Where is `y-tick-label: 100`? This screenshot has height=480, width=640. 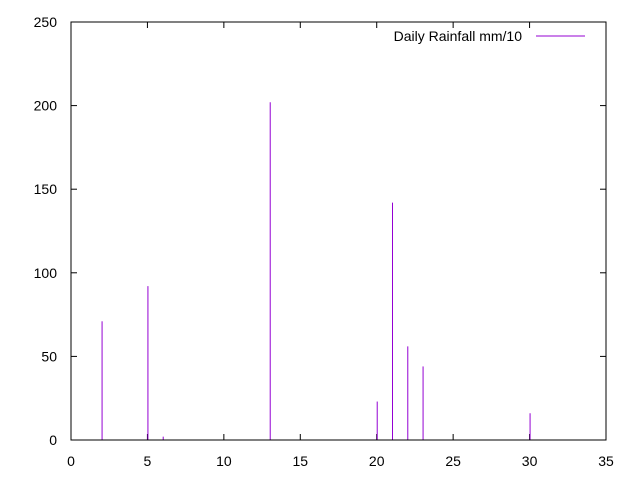 y-tick-label: 100 is located at coordinates (46, 273).